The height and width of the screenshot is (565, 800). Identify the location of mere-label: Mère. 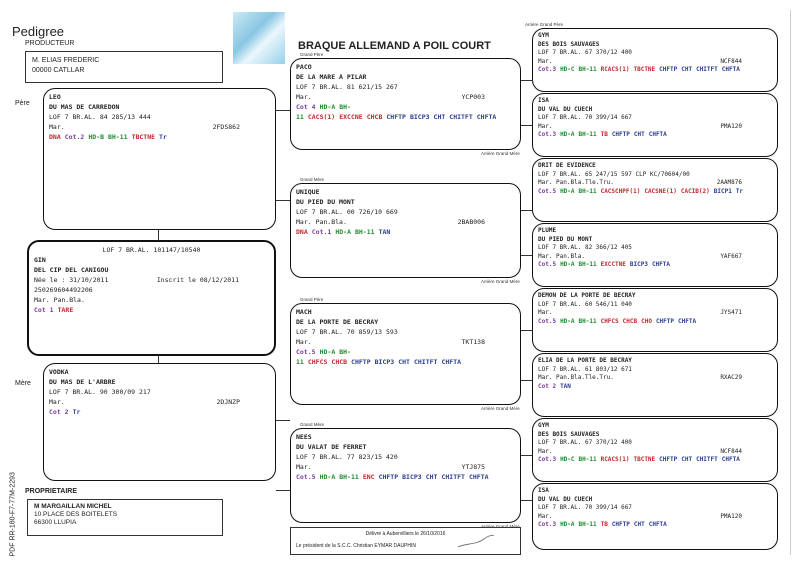
(23, 383).